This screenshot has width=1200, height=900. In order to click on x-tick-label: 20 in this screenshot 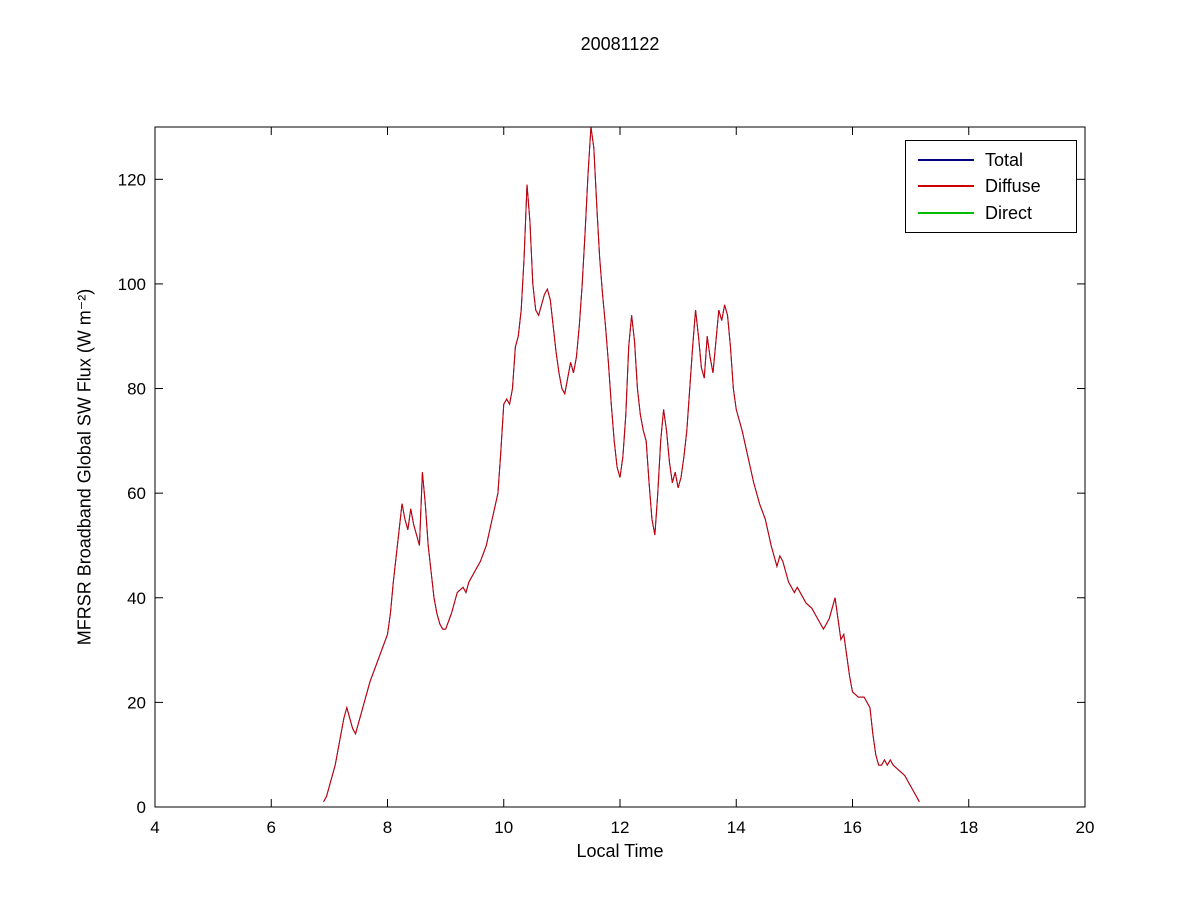, I will do `click(1085, 827)`.